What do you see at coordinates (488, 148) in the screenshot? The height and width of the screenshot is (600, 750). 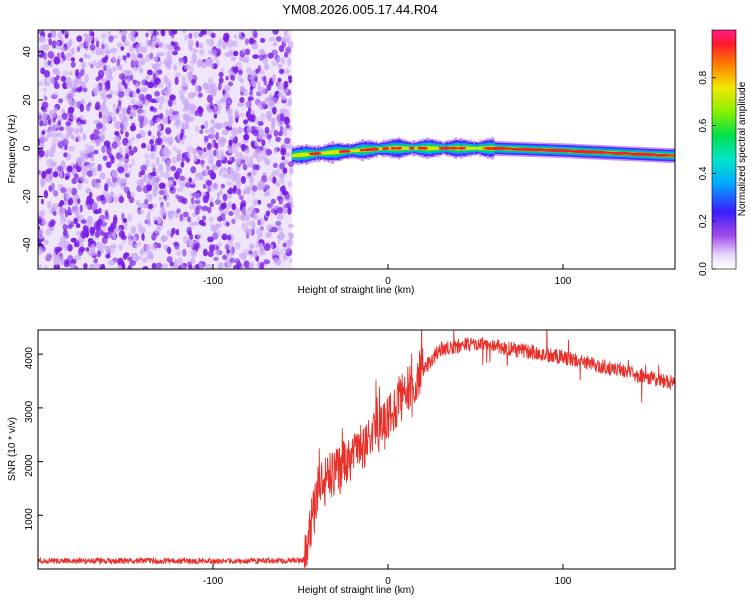 I see `signal-peak` at bounding box center [488, 148].